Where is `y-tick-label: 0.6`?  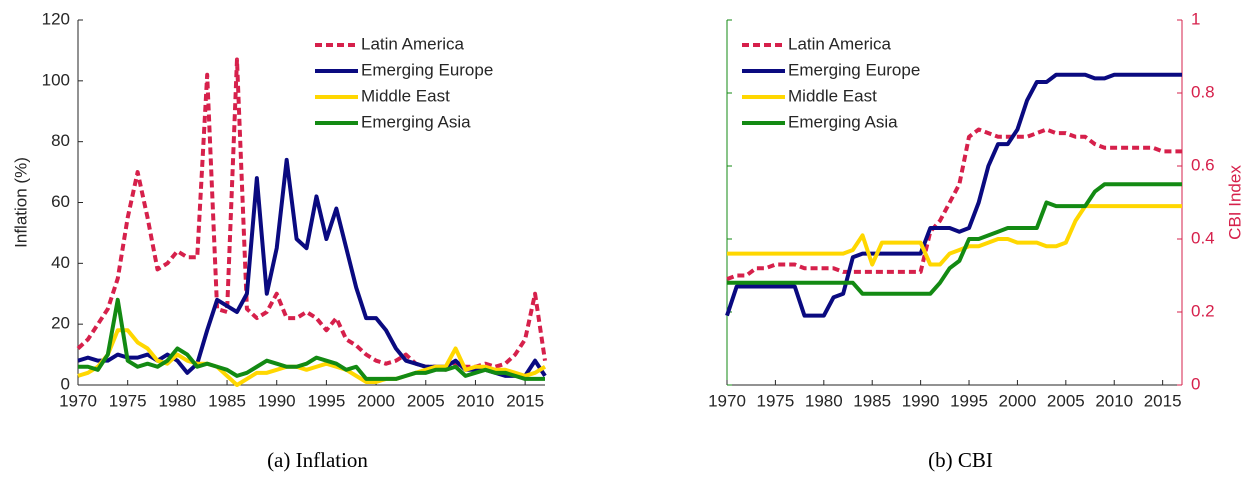
y-tick-label: 0.6 is located at coordinates (1203, 164).